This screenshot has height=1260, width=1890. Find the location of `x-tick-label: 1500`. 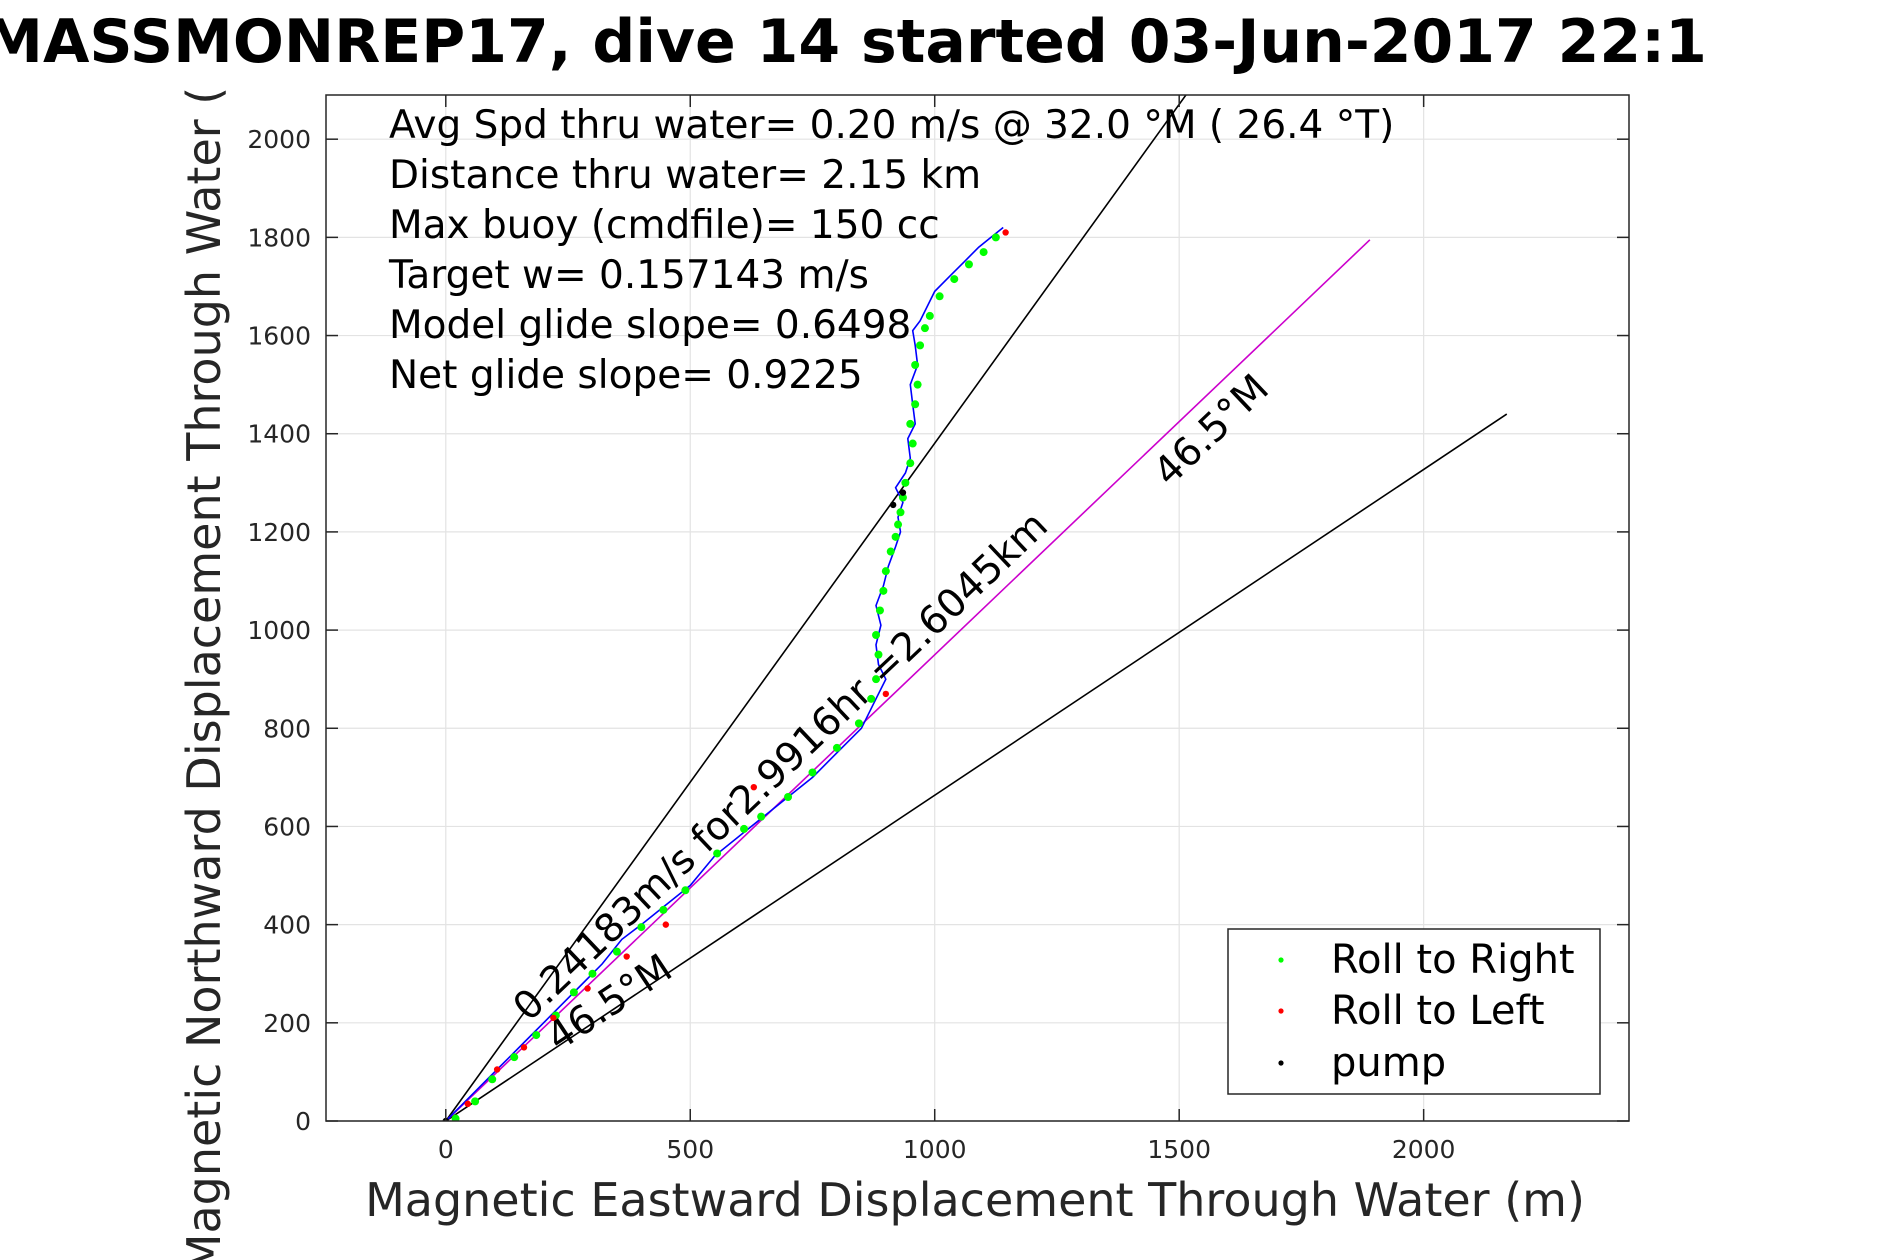

x-tick-label: 1500 is located at coordinates (1179, 1149).